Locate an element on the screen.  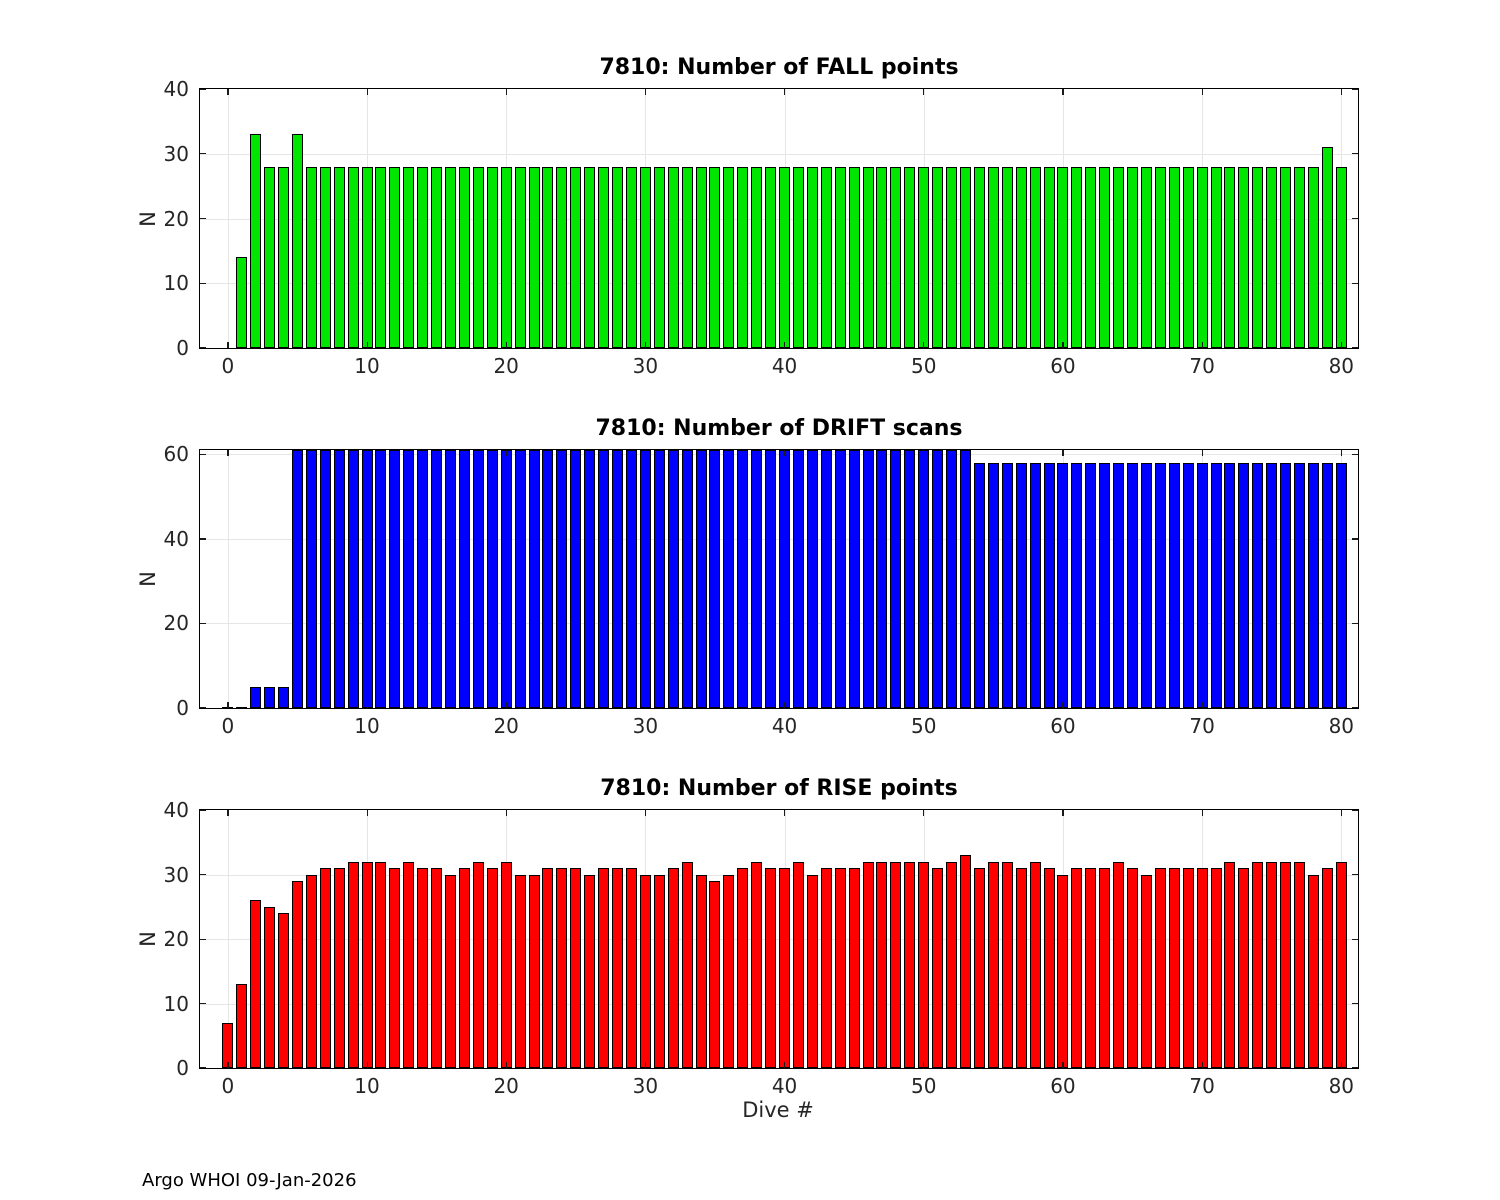
y-tick-label: 20 is located at coordinates (176, 218).